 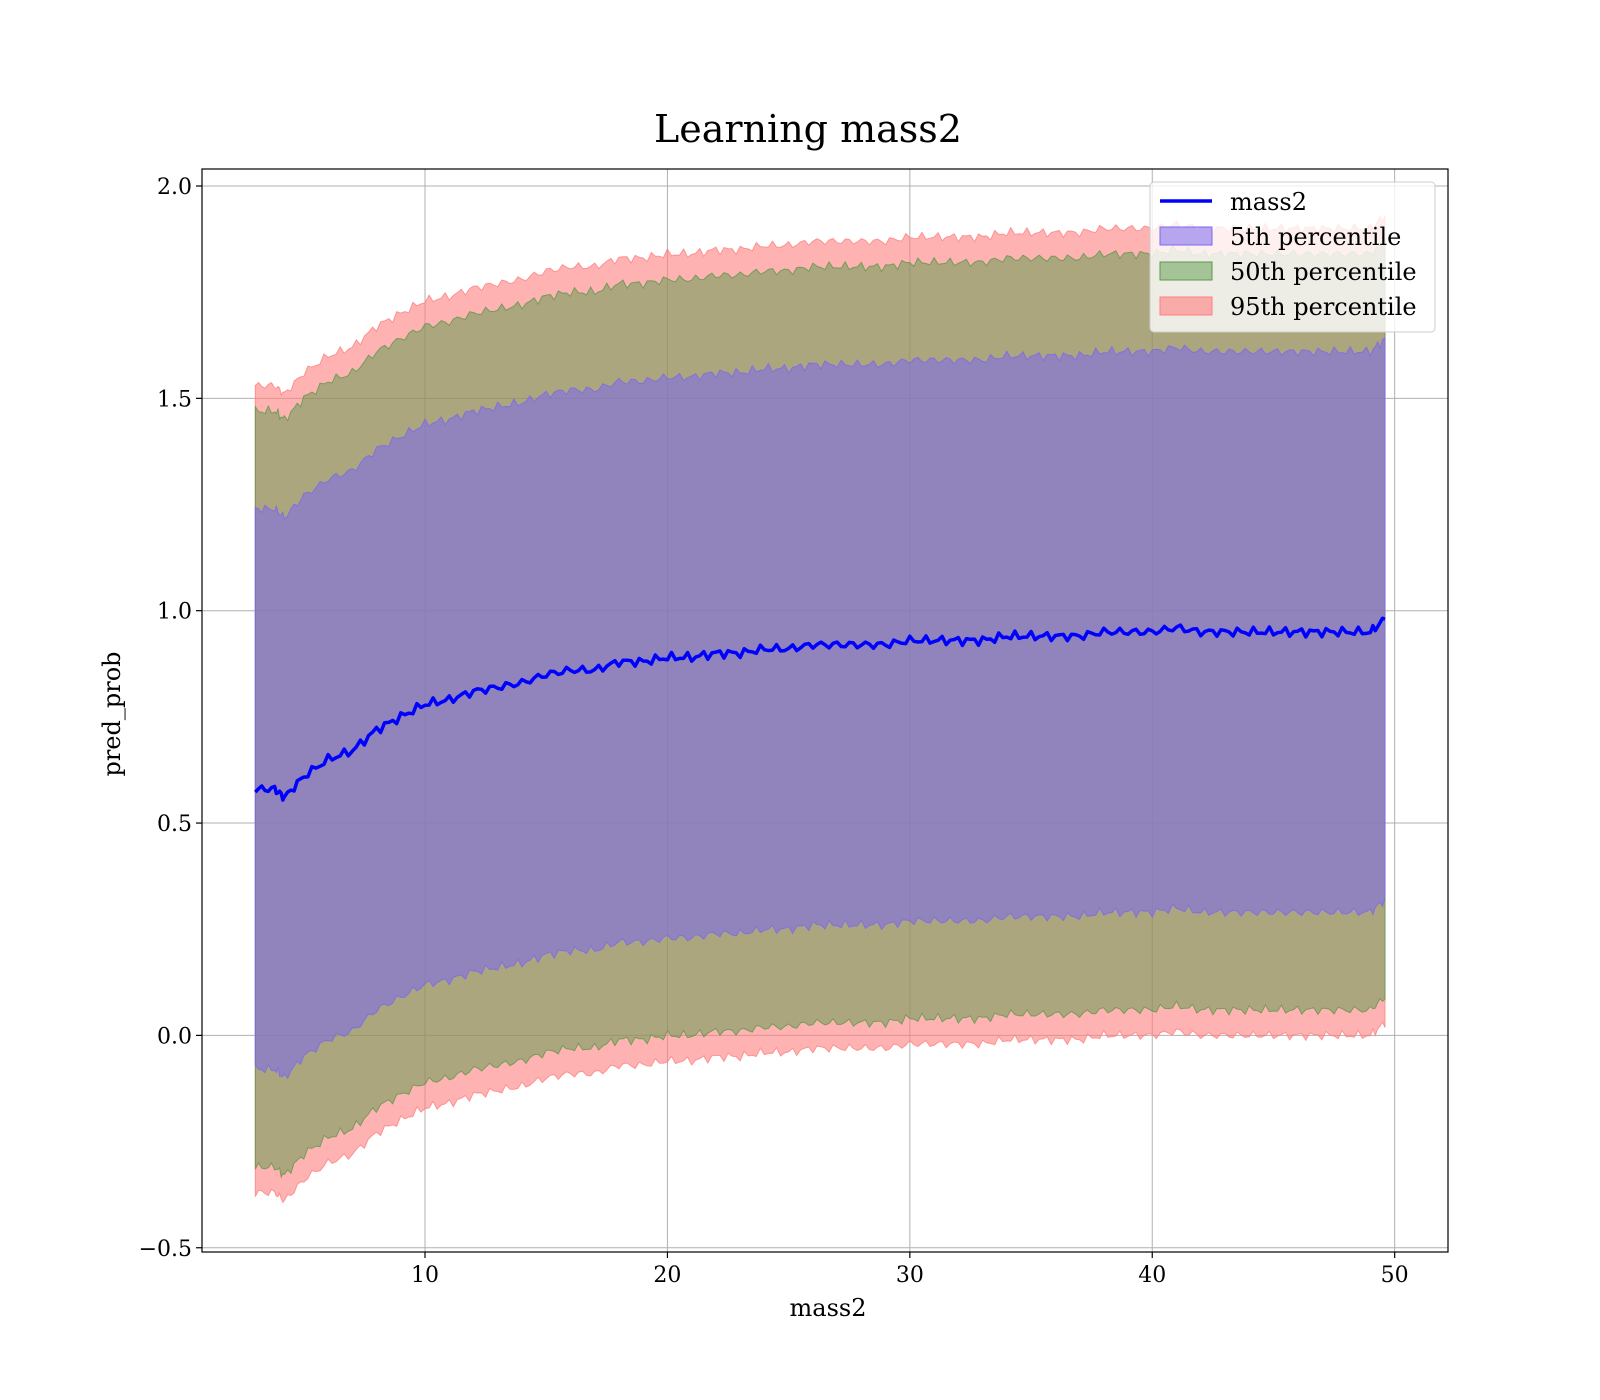 What do you see at coordinates (165, 1249) in the screenshot?
I see `y-tick-label: −0.5` at bounding box center [165, 1249].